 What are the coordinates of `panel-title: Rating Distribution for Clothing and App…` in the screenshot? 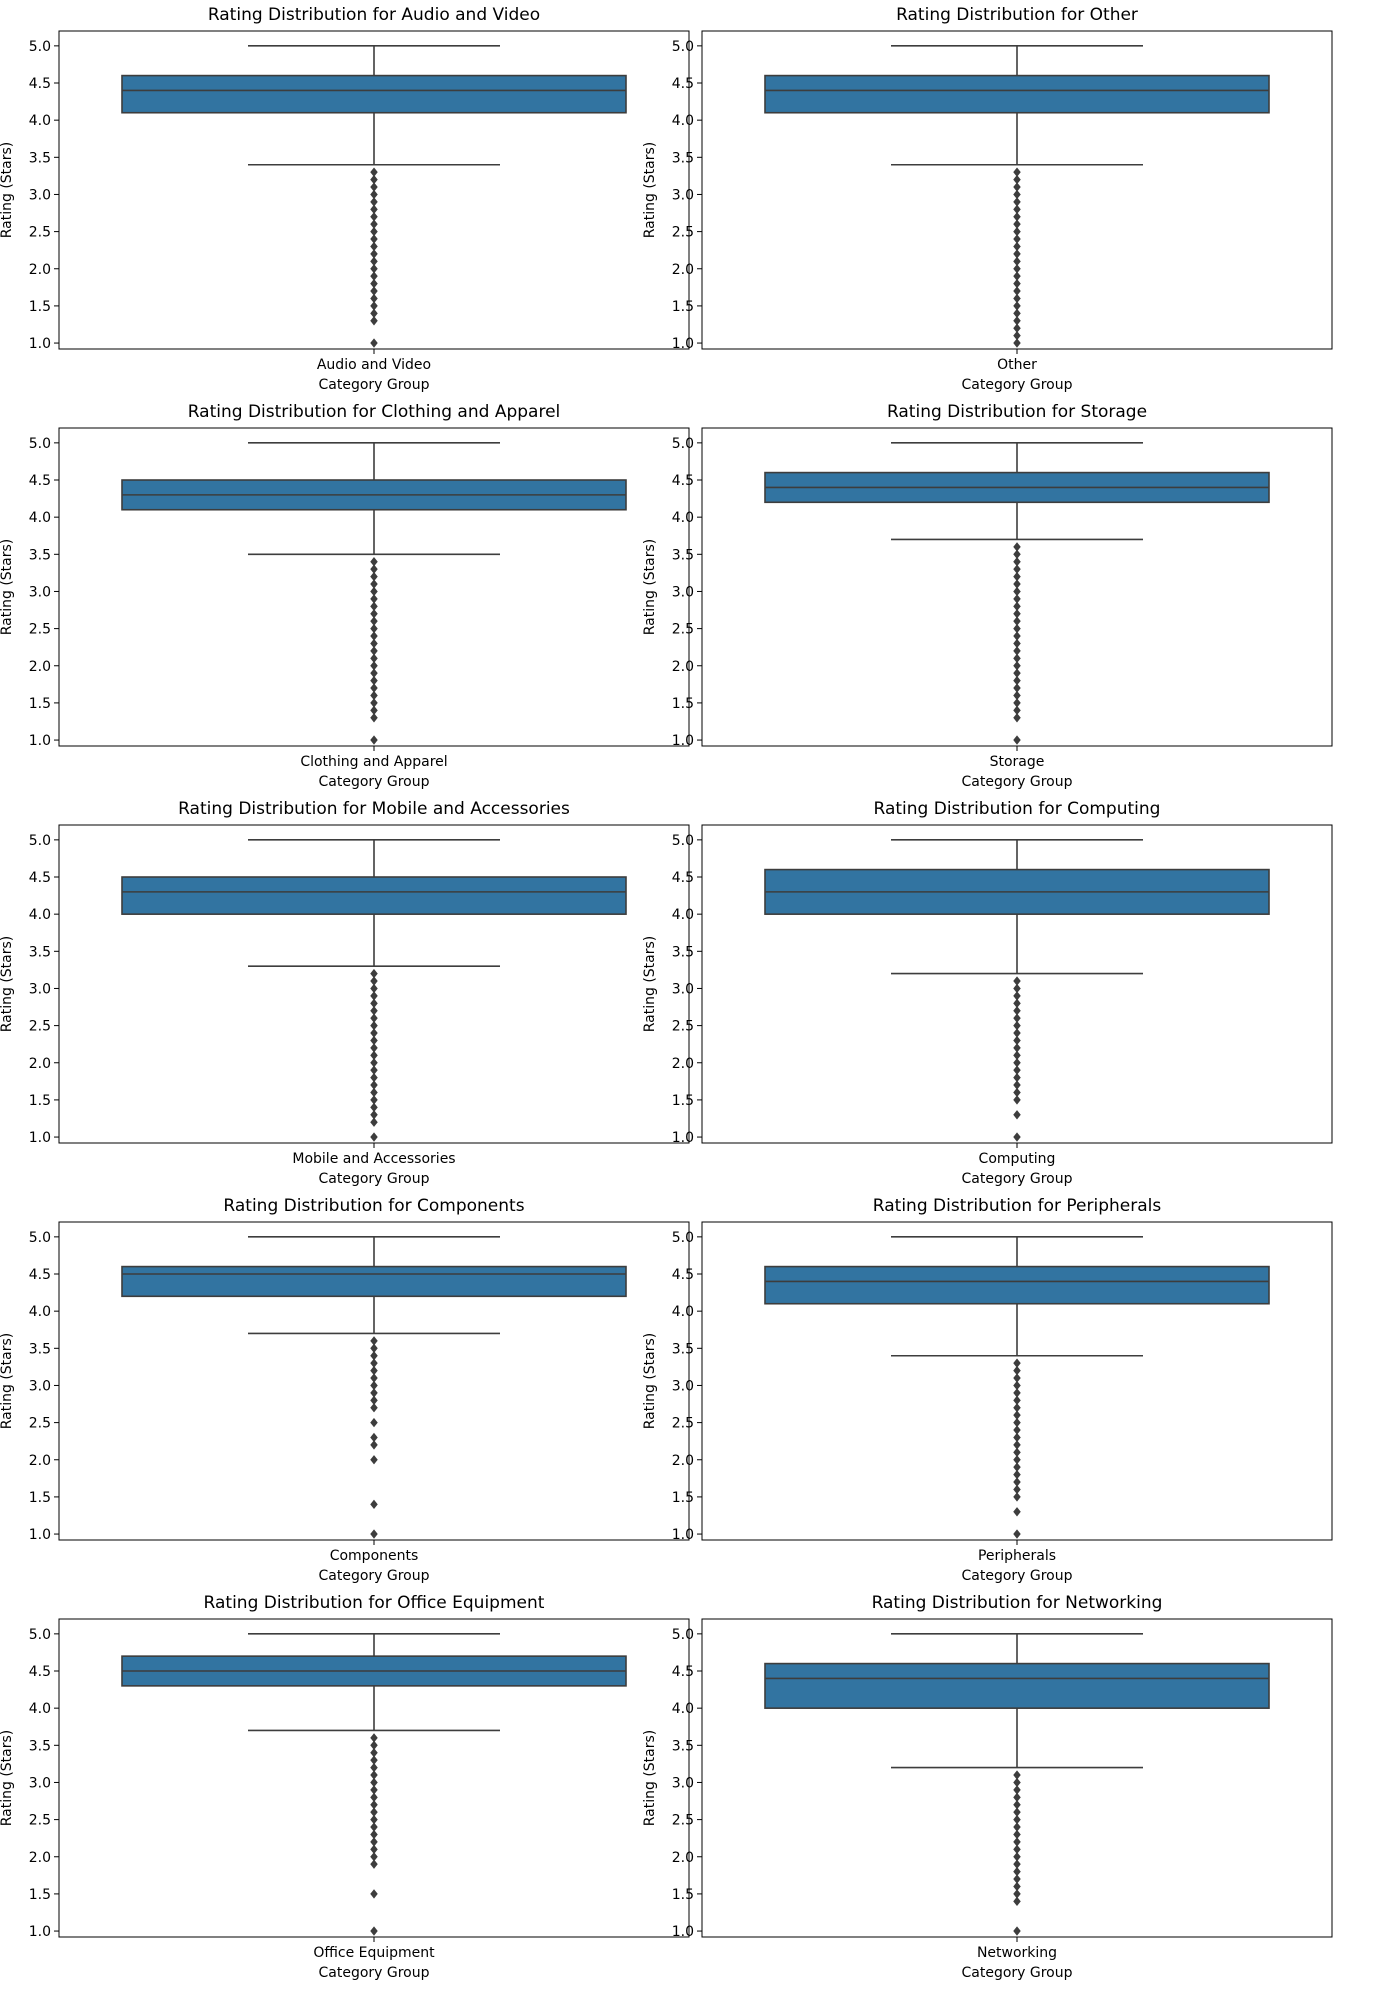 It's located at (374, 412).